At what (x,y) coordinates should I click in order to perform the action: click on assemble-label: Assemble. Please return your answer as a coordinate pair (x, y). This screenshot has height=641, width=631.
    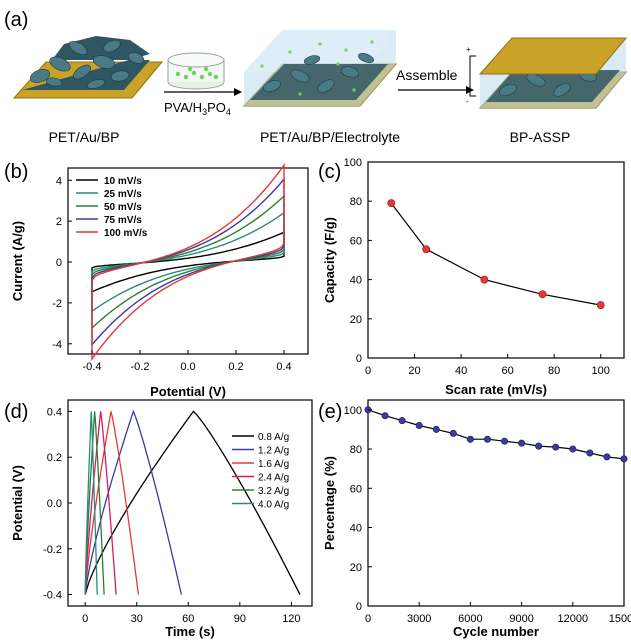
    Looking at the image, I should click on (427, 75).